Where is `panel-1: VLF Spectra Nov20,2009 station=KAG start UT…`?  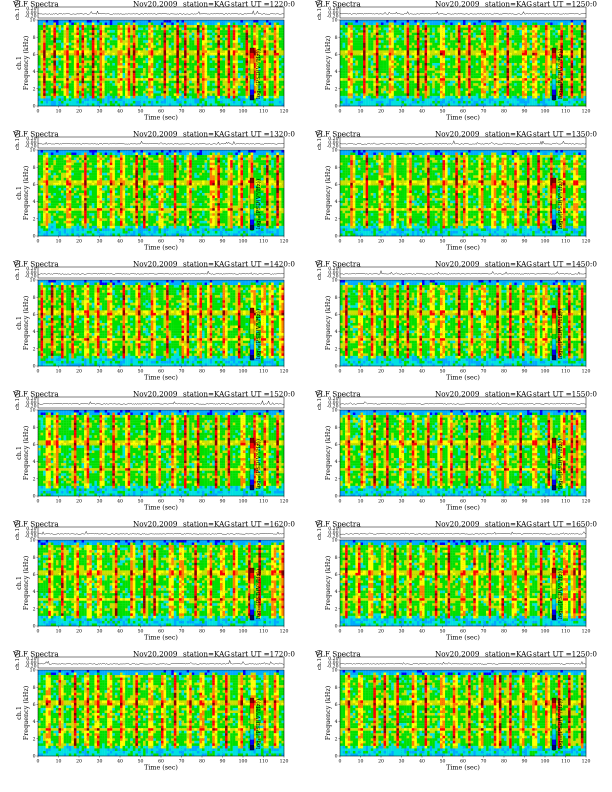 panel-1: VLF Spectra Nov20,2009 station=KAG start UT… is located at coordinates (455, 61).